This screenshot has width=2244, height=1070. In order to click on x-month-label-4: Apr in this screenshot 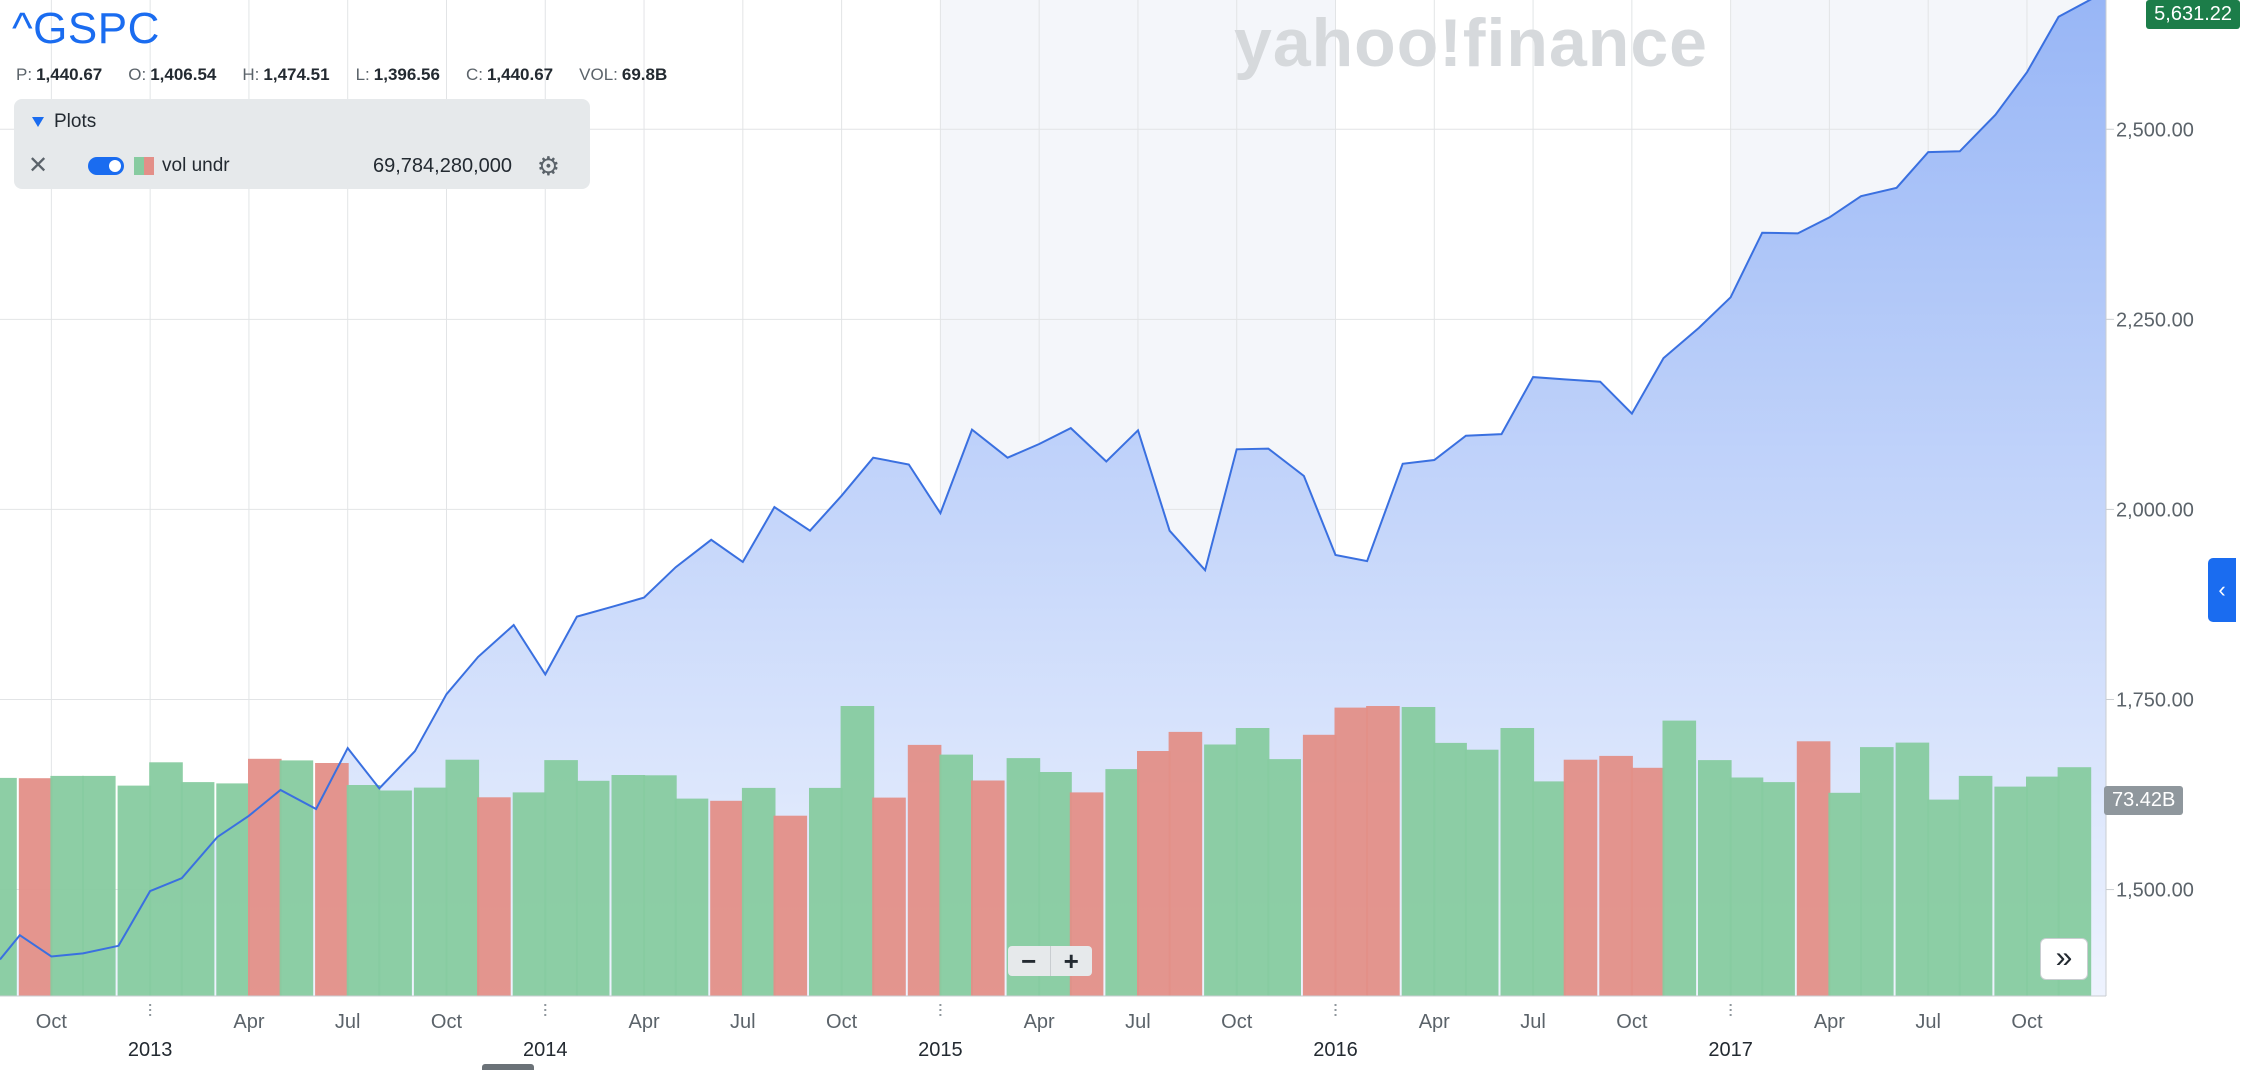, I will do `click(643, 1022)`.